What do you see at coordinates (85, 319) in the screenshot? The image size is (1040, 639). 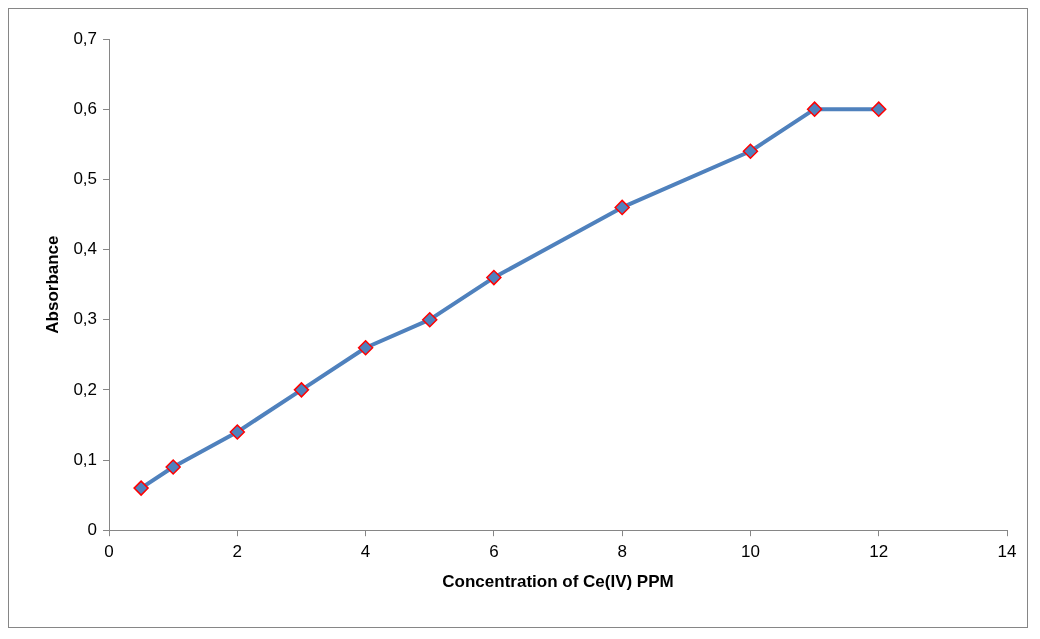 I see `y-tick-label: 0,3` at bounding box center [85, 319].